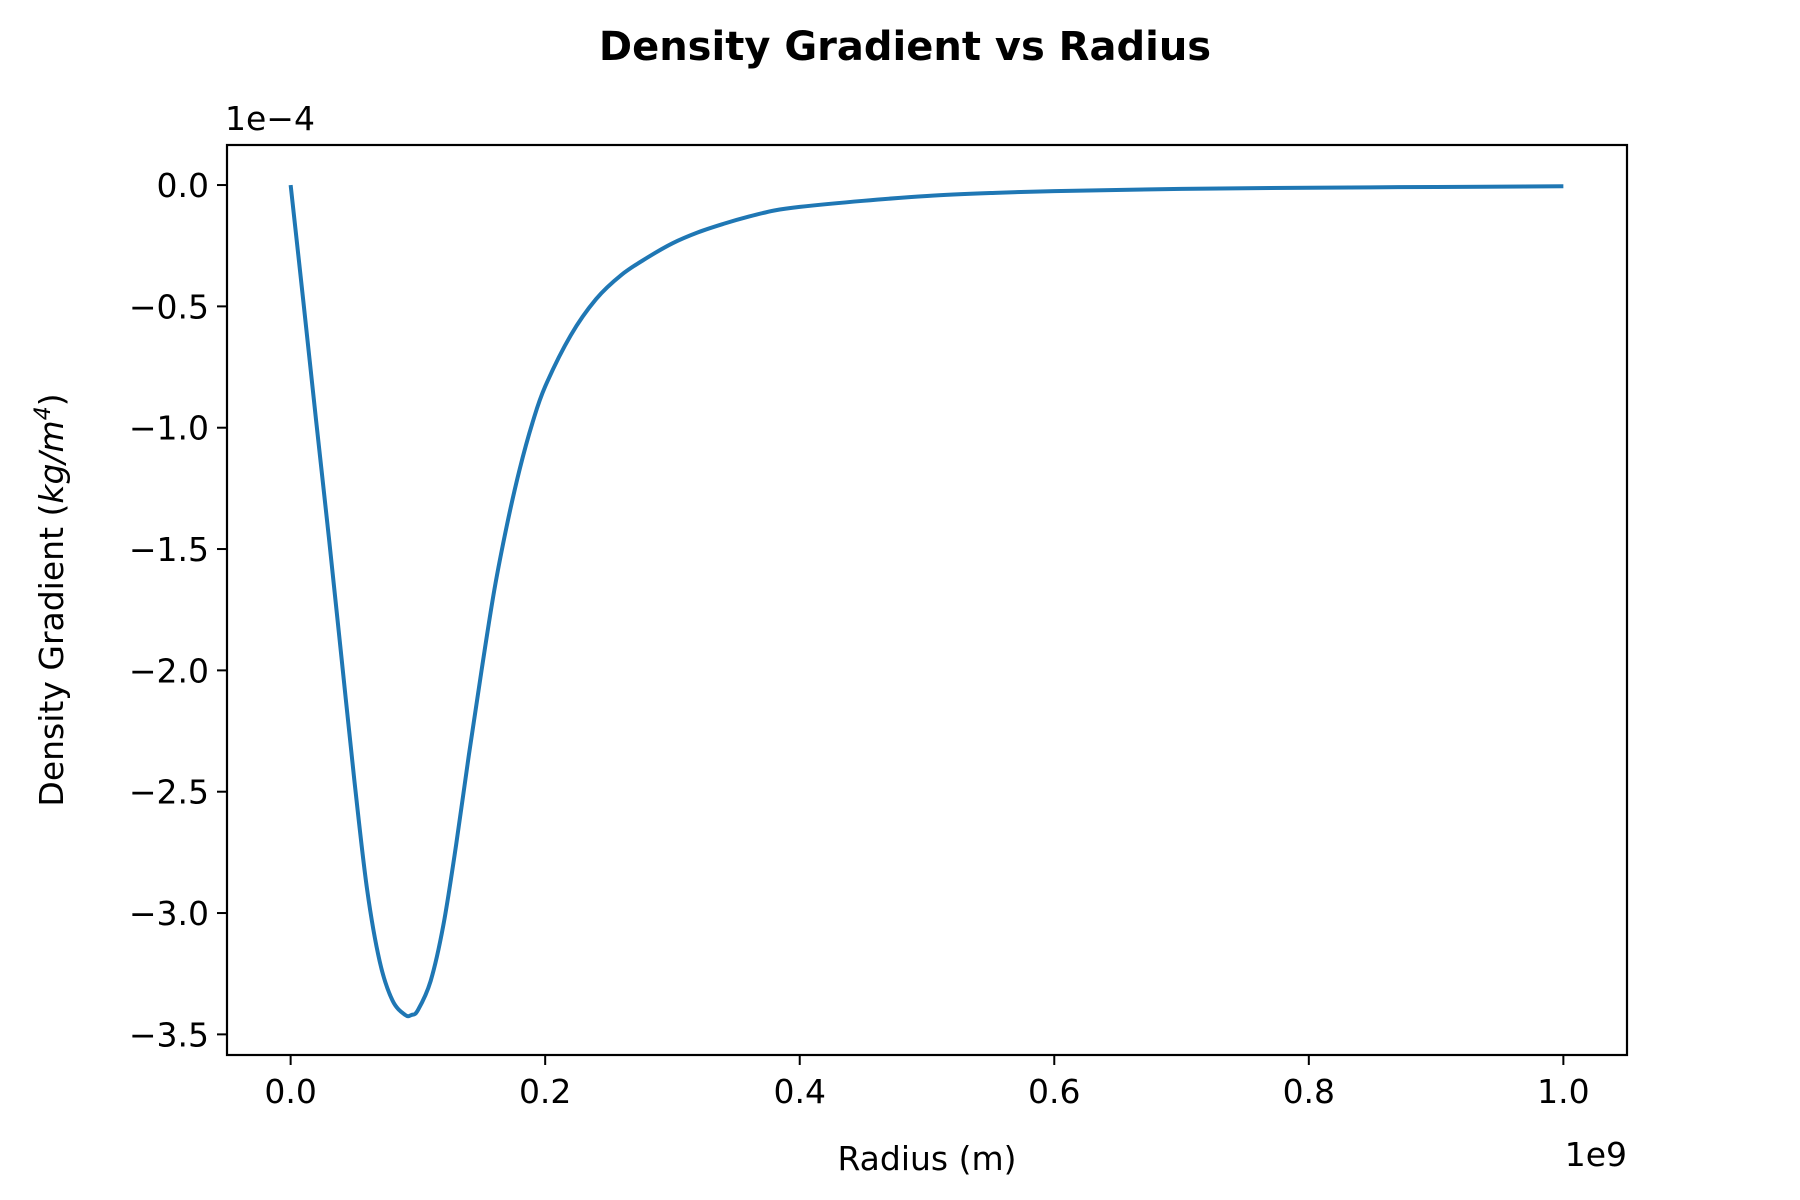 The height and width of the screenshot is (1200, 1800). What do you see at coordinates (51, 655) in the screenshot?
I see `y-axis-label-text: Density Gradient (` at bounding box center [51, 655].